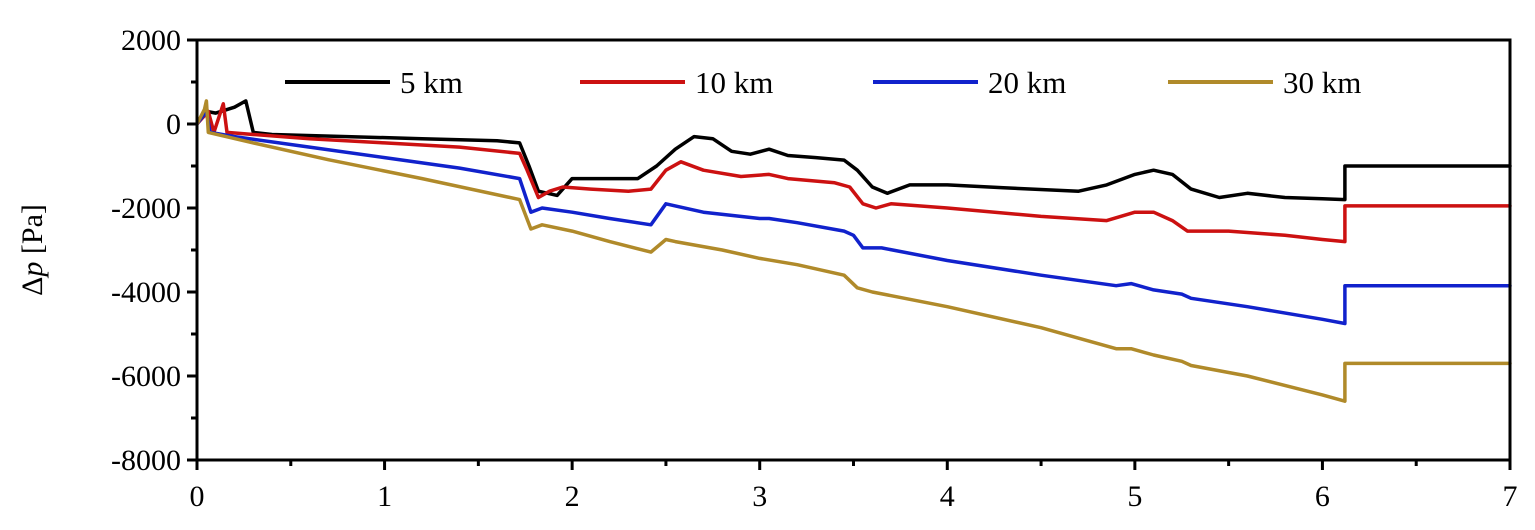 This screenshot has height=530, width=1535. Describe the element at coordinates (146, 208) in the screenshot. I see `y-tick-label: -2000` at that location.